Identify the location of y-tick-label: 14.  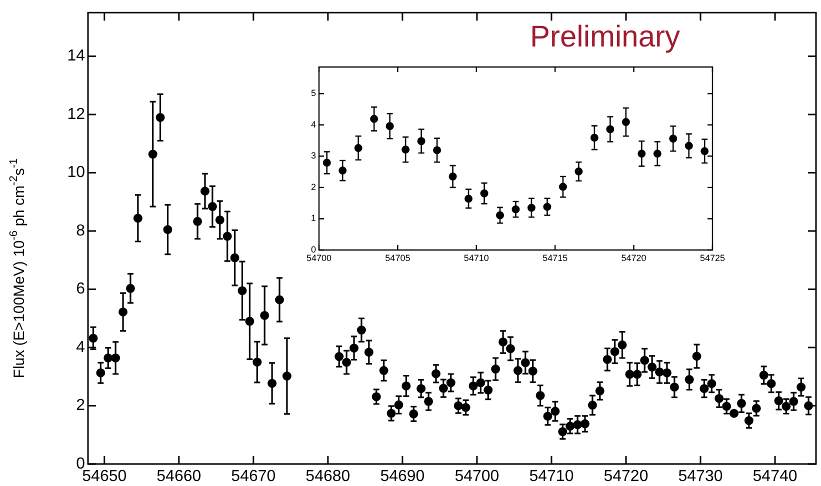
(76, 56).